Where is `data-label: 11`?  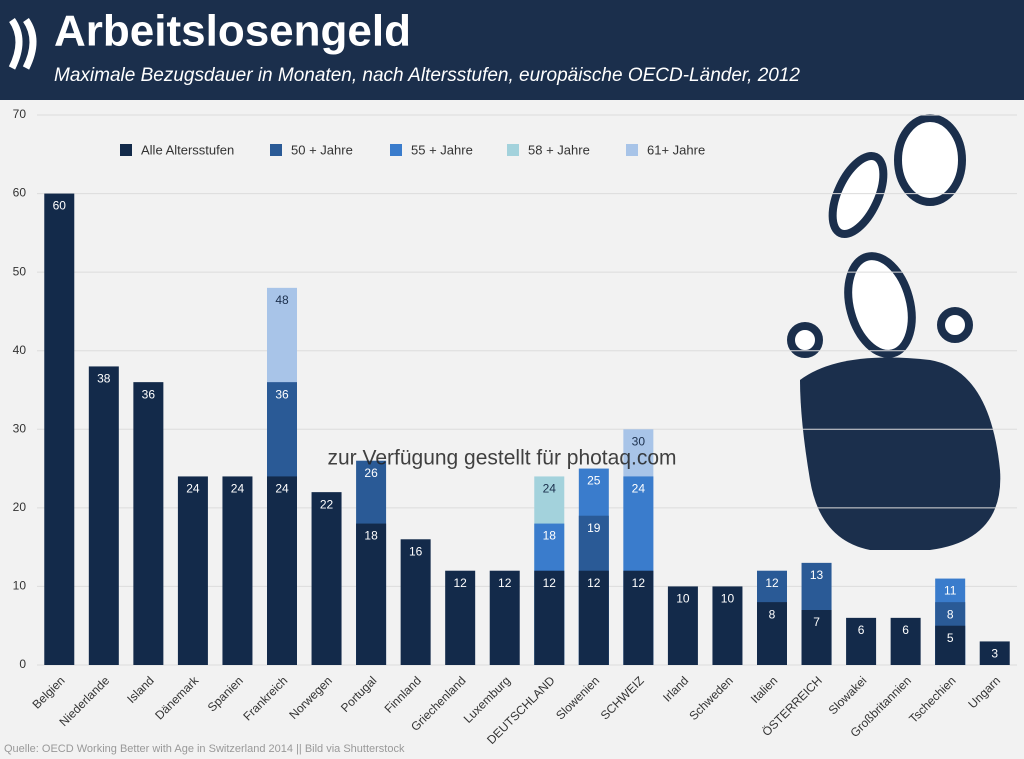
data-label: 11 is located at coordinates (950, 591).